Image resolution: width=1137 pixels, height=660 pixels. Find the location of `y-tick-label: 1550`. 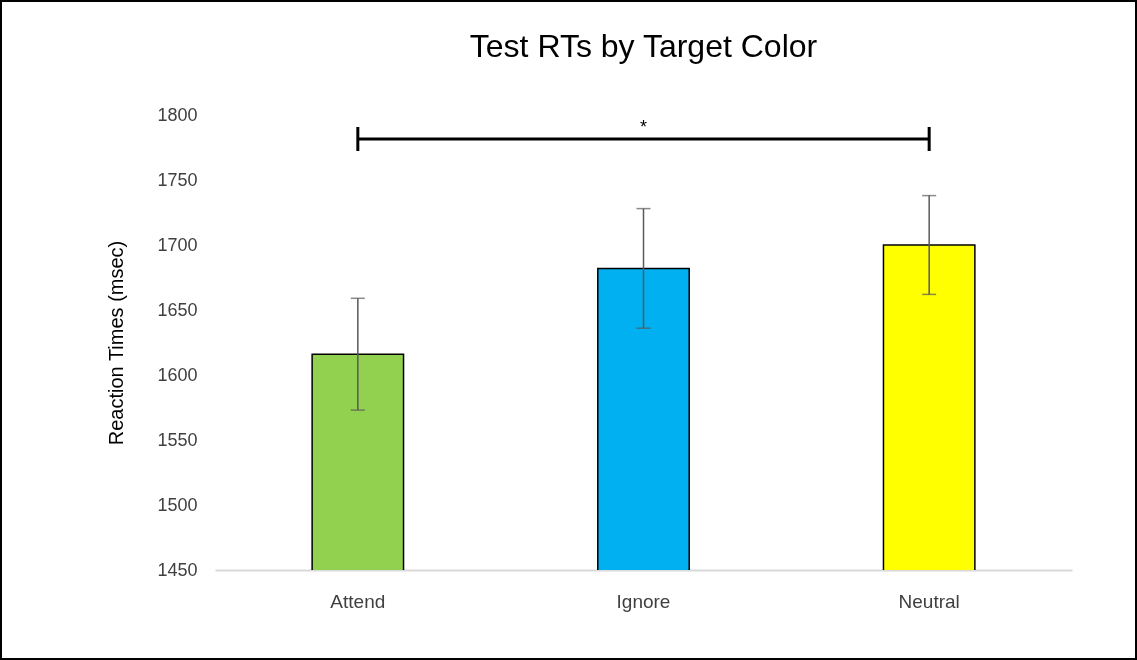

y-tick-label: 1550 is located at coordinates (177, 439).